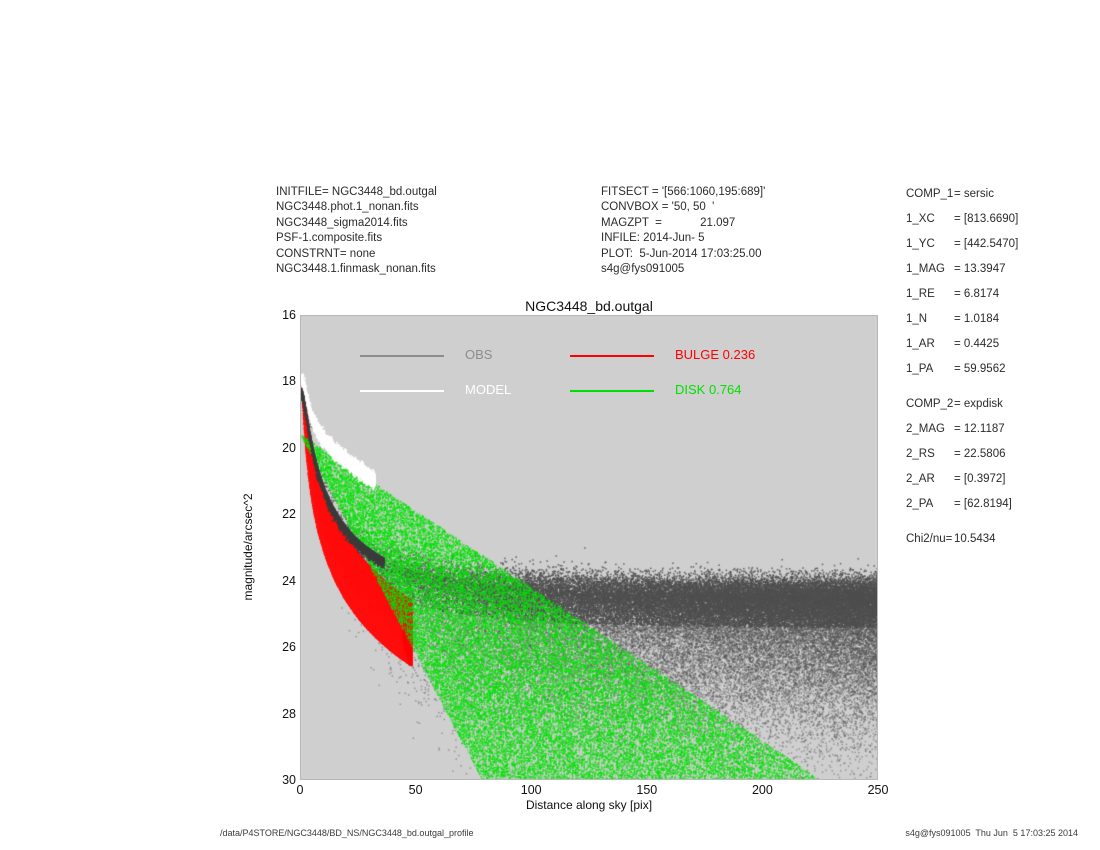  What do you see at coordinates (962, 225) in the screenshot?
I see `param-row: 1_XC = [813.6690]` at bounding box center [962, 225].